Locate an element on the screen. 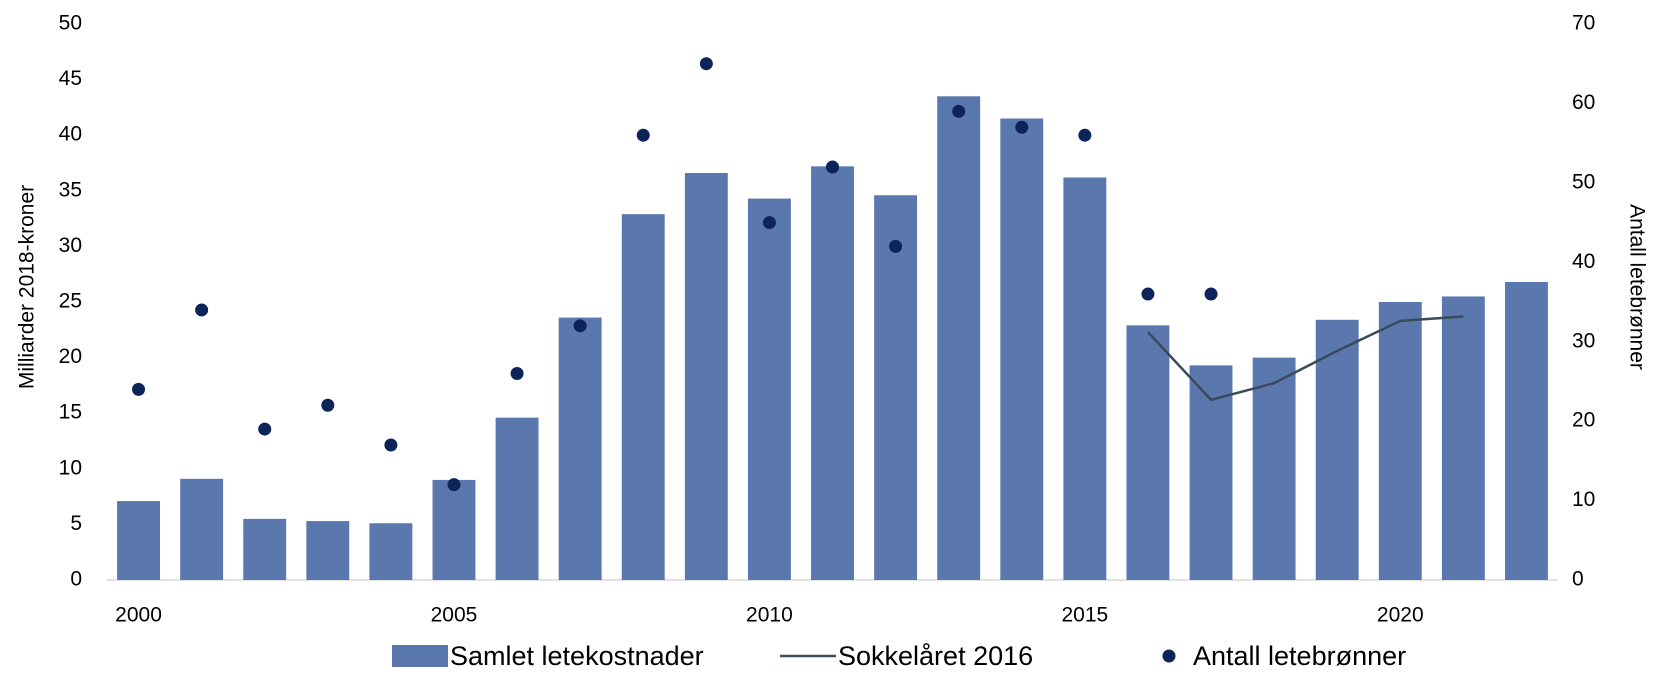  x-tick-label: 2005 is located at coordinates (454, 615).